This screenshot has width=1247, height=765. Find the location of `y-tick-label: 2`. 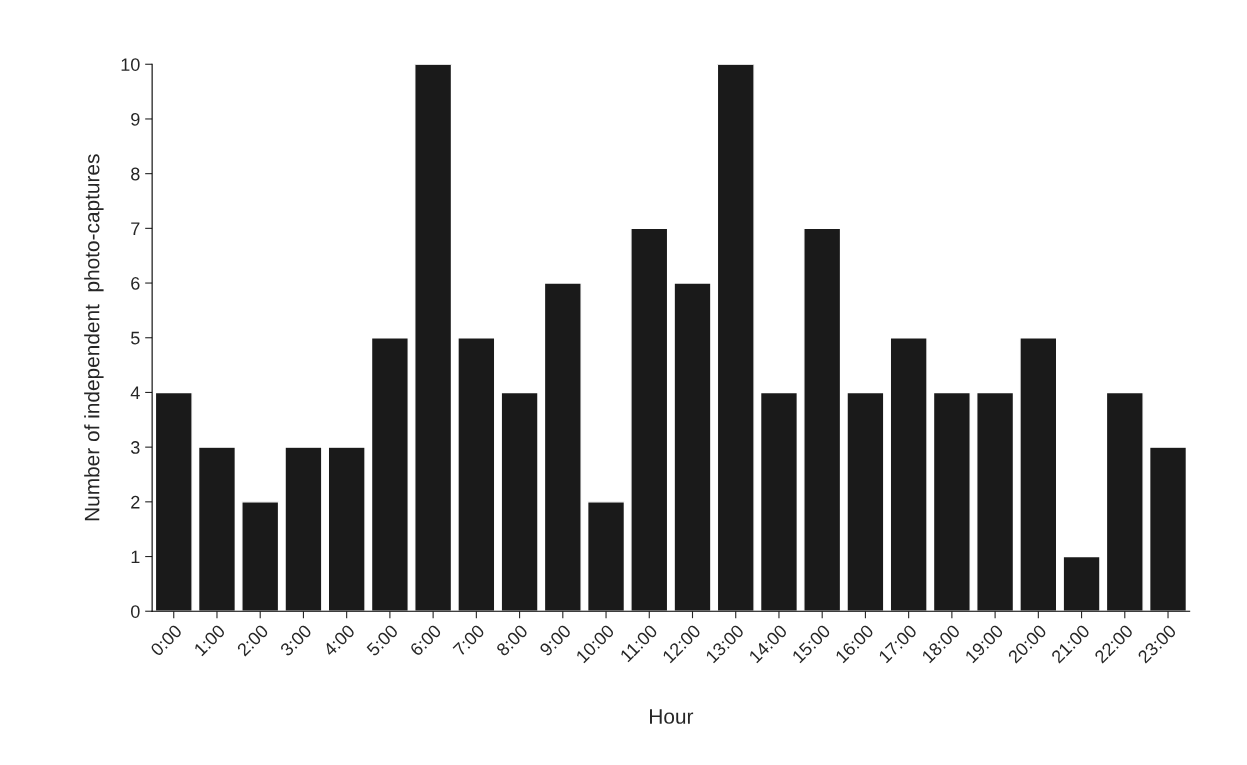

y-tick-label: 2 is located at coordinates (135, 502).